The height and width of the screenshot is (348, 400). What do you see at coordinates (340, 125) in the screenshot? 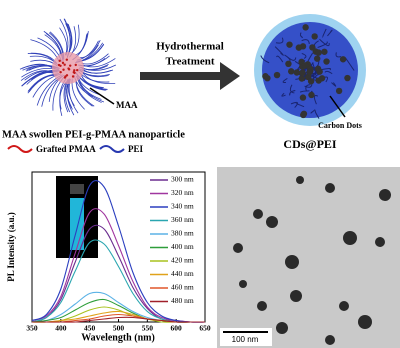
I see `dots-label: Carbon Dots` at bounding box center [340, 125].